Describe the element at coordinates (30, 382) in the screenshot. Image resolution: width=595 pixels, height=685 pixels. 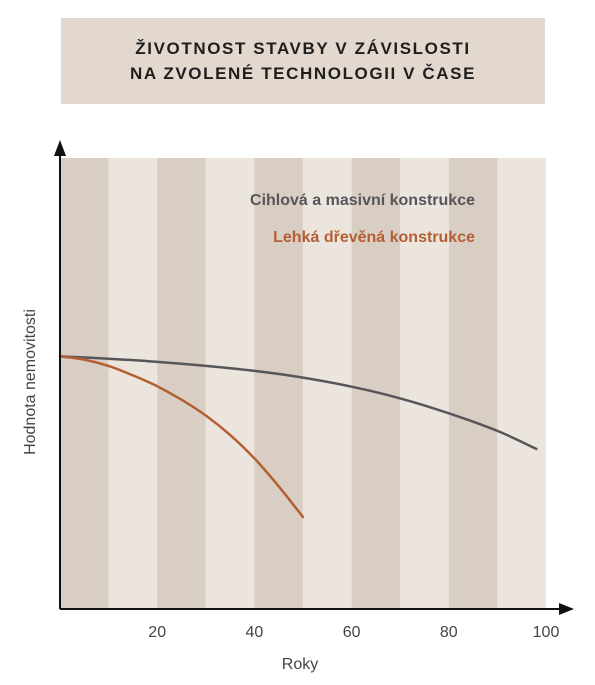
I see `y-axis-label: Hodnota nemovitosti` at that location.